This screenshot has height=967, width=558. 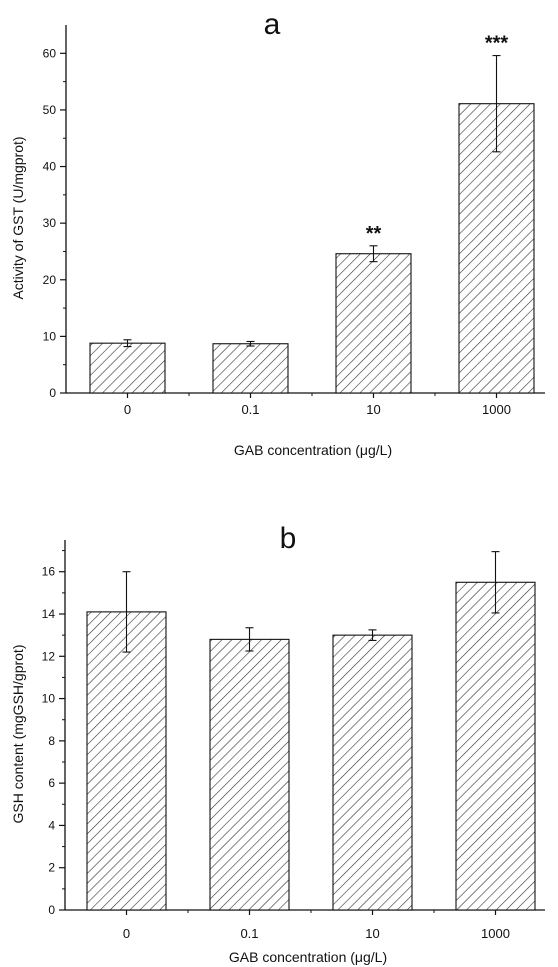 I want to click on panel-b-x-tick-label: 0, so click(x=126, y=933).